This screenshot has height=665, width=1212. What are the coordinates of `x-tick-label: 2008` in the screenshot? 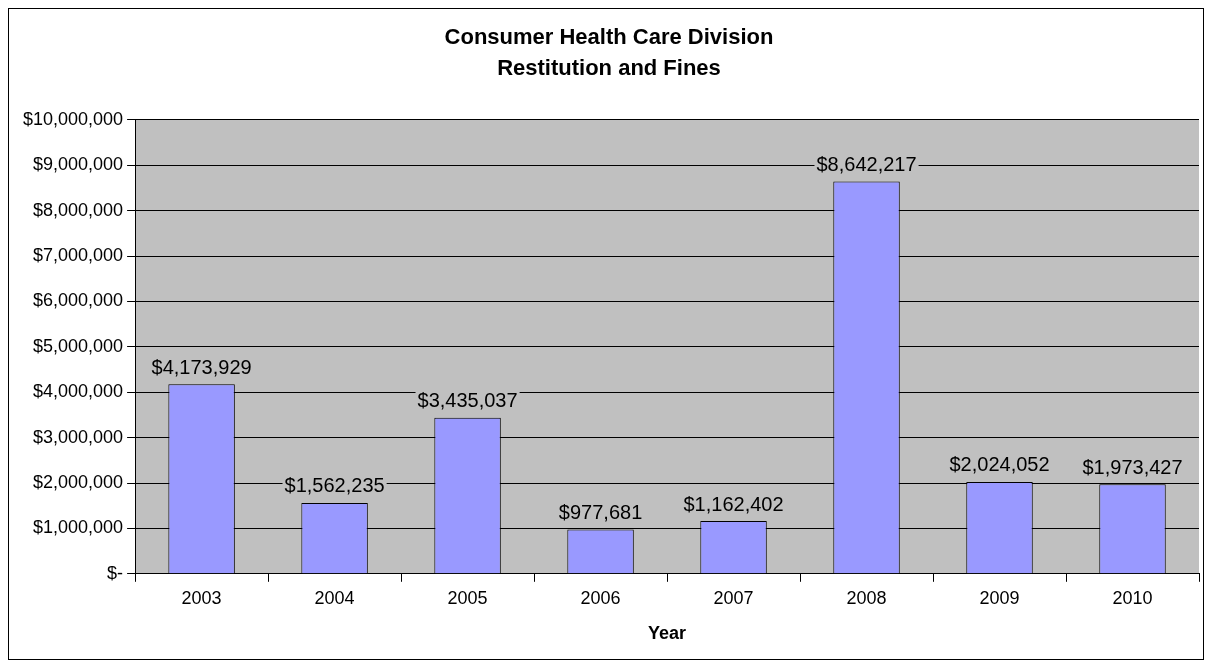 It's located at (866, 597).